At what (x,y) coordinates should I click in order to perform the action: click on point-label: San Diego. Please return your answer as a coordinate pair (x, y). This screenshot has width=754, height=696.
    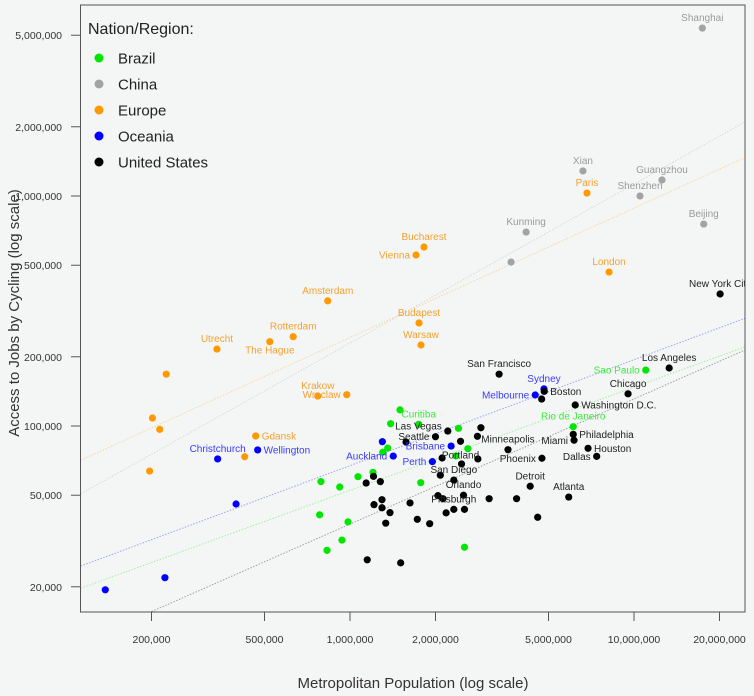
    Looking at the image, I should click on (453, 470).